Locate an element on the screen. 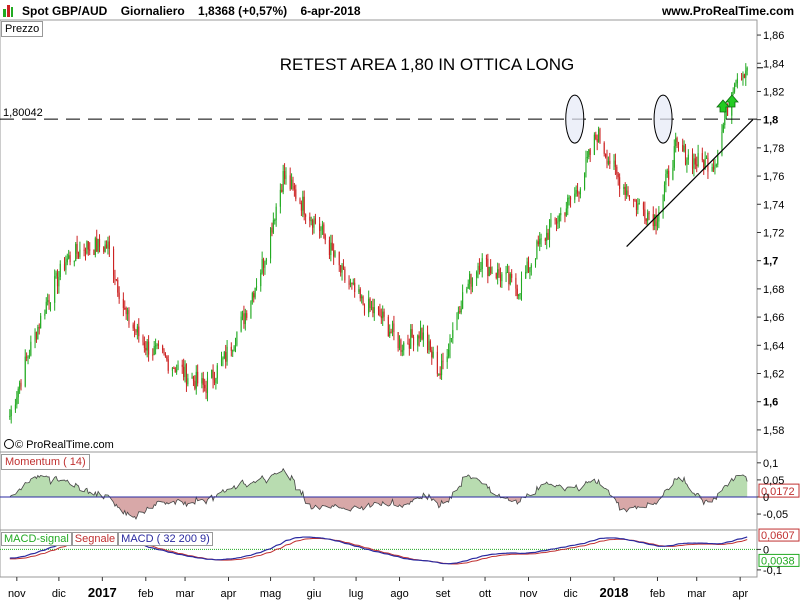  momentum-tick-label: 0,1 is located at coordinates (770, 464).